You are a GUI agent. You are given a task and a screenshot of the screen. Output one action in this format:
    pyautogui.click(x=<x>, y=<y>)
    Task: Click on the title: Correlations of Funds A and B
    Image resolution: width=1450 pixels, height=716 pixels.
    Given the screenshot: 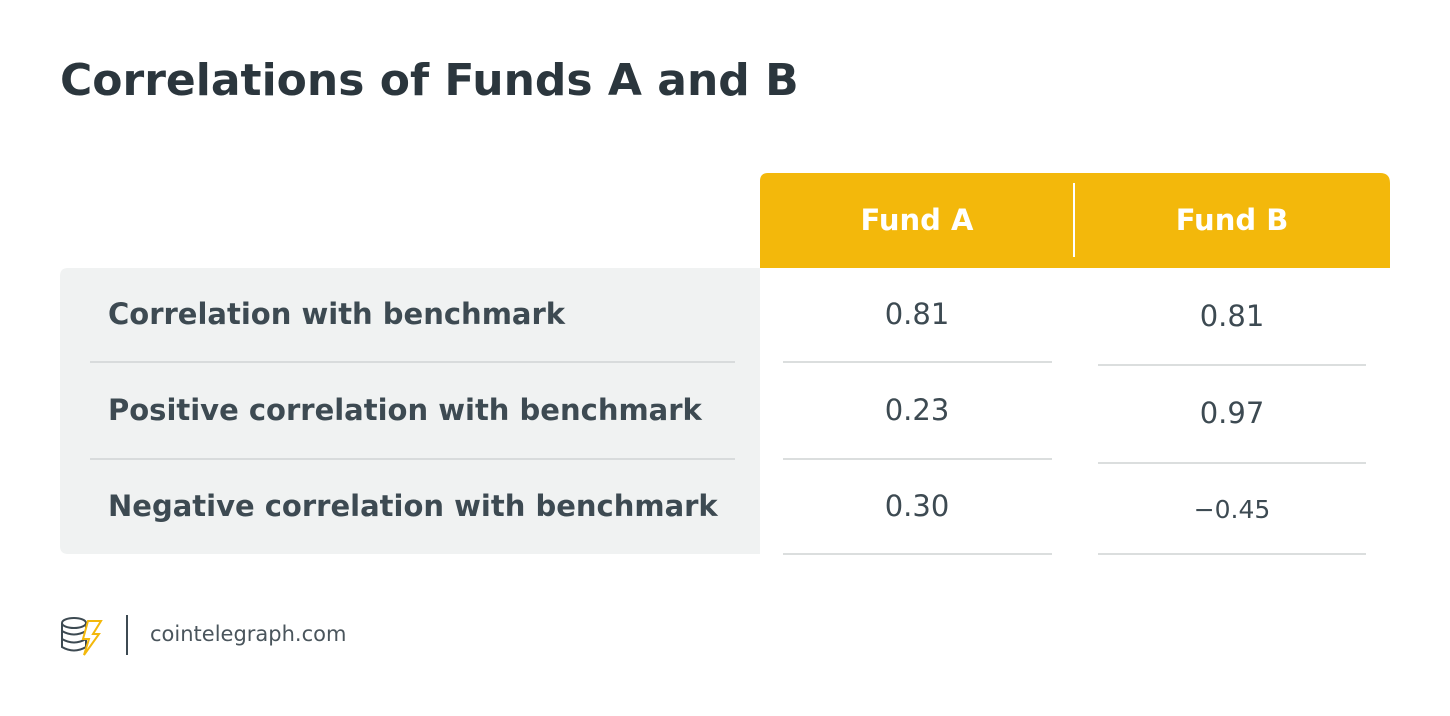 What is the action you would take?
    pyautogui.click(x=429, y=80)
    